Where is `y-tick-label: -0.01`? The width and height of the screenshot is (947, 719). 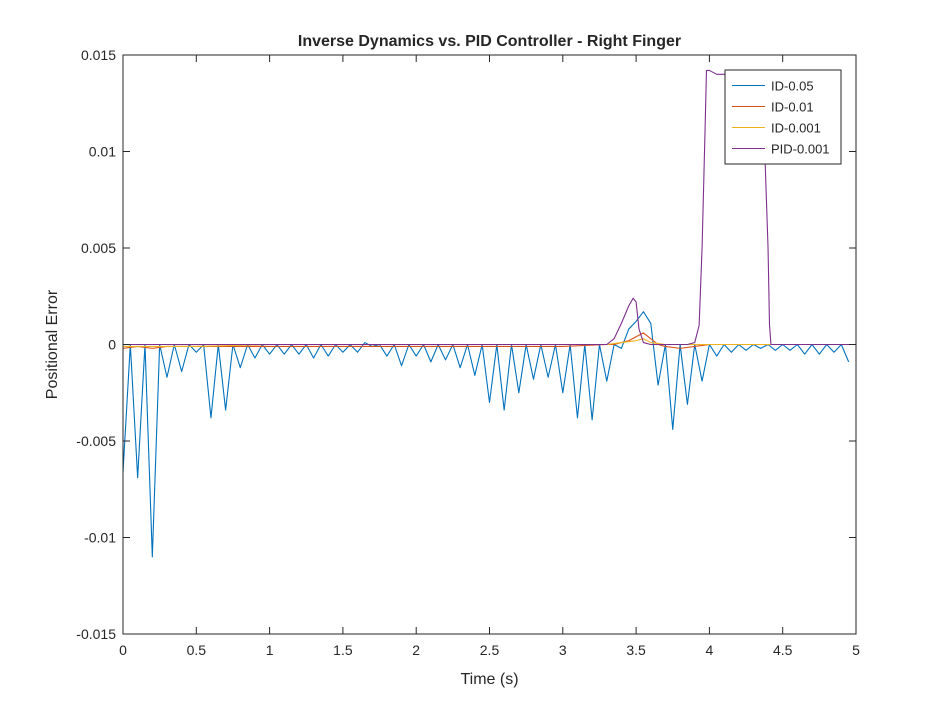
y-tick-label: -0.01 is located at coordinates (100, 538).